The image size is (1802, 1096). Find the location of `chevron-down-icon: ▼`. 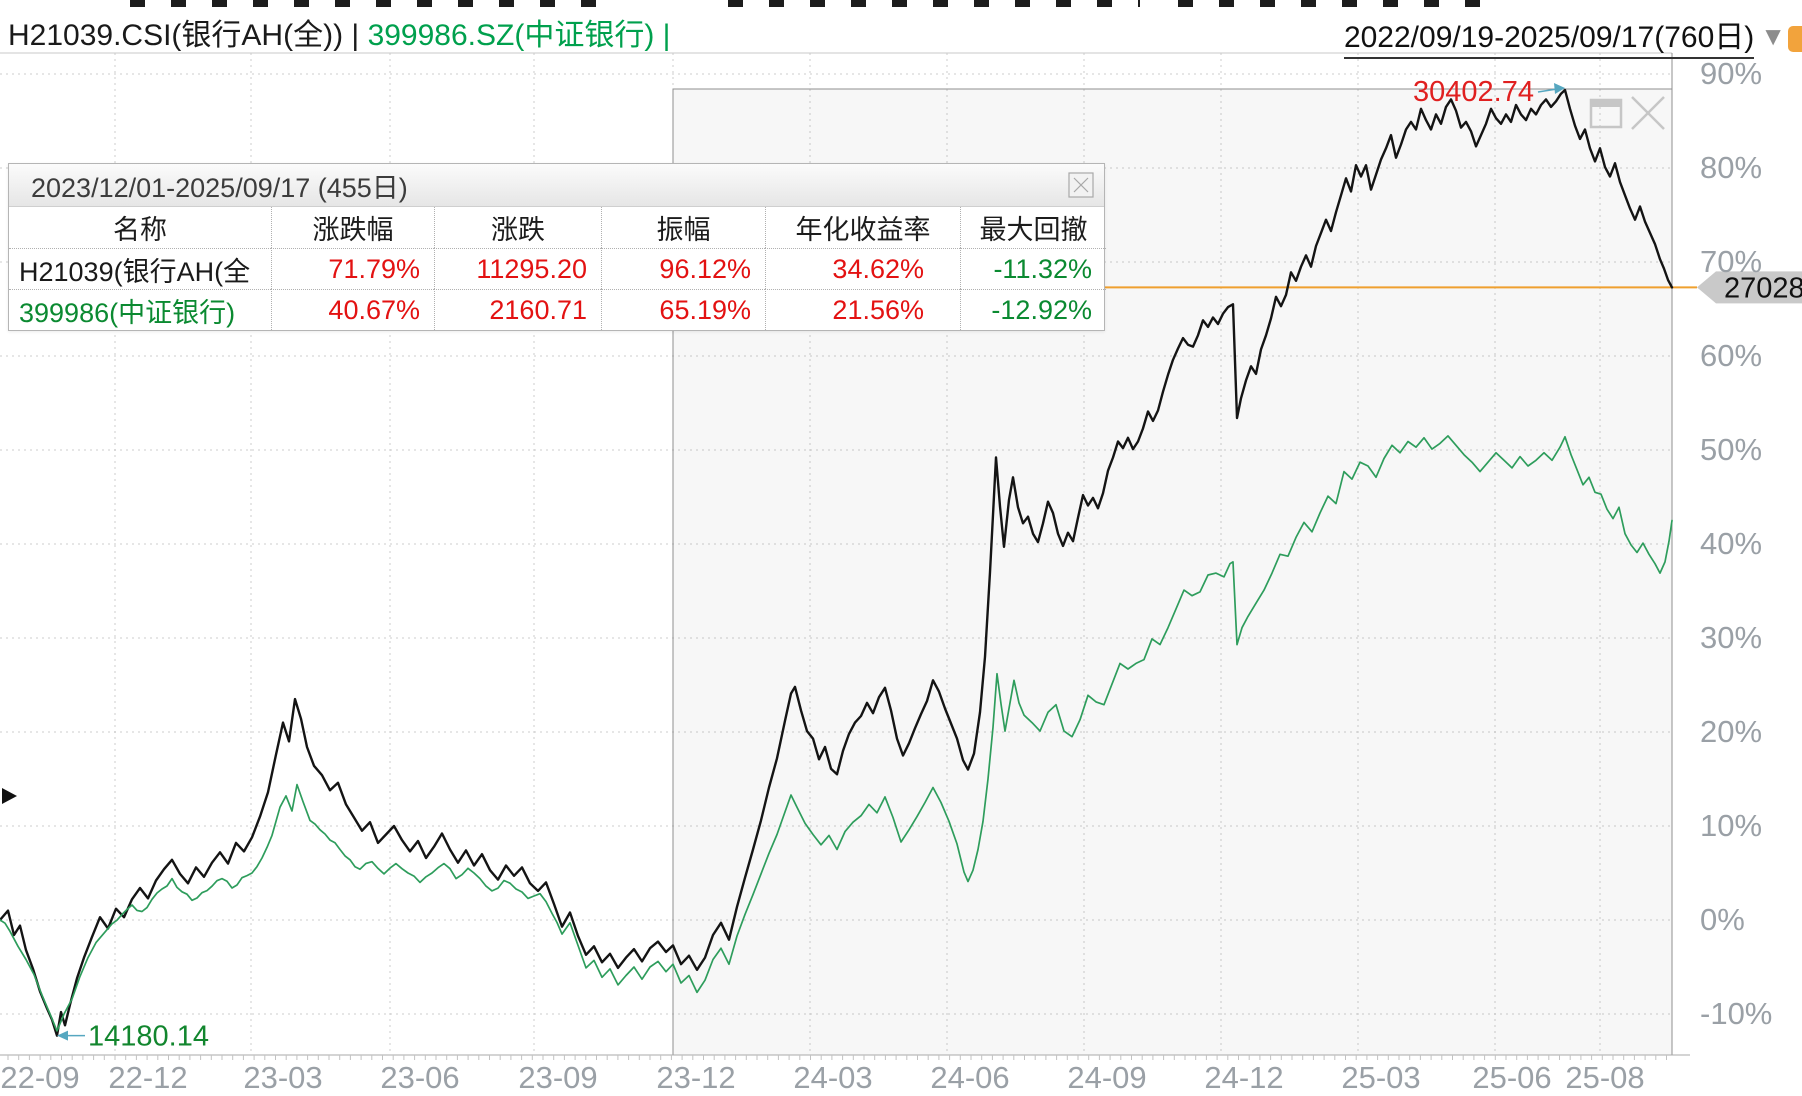

chevron-down-icon: ▼ is located at coordinates (1773, 35).